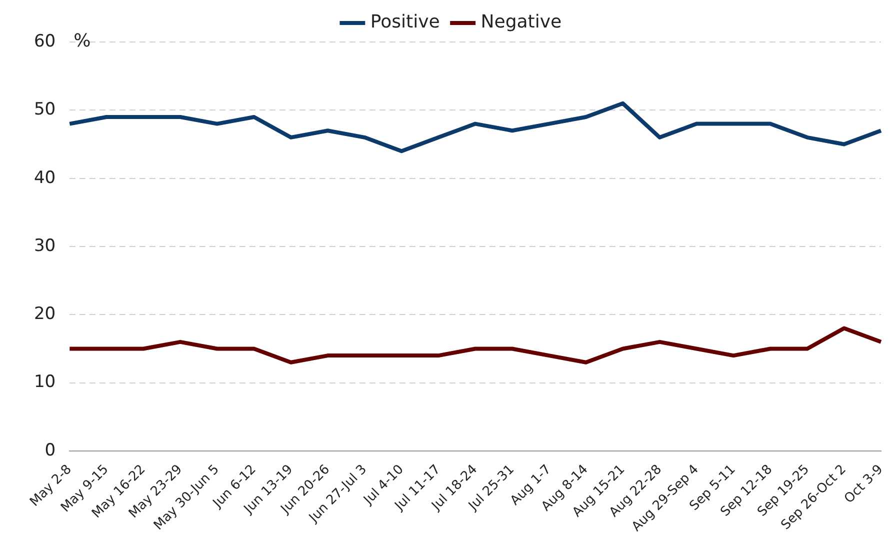 This screenshot has height=538, width=895. Describe the element at coordinates (82, 41) in the screenshot. I see `y-axis-title: %` at that location.